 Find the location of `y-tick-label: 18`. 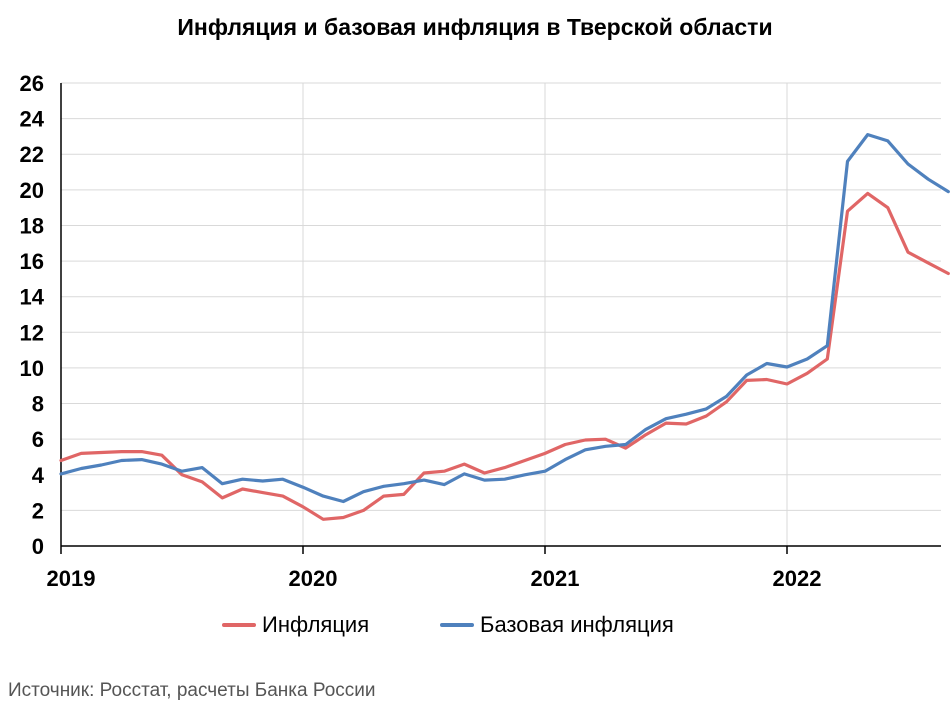

y-tick-label: 18 is located at coordinates (32, 225).